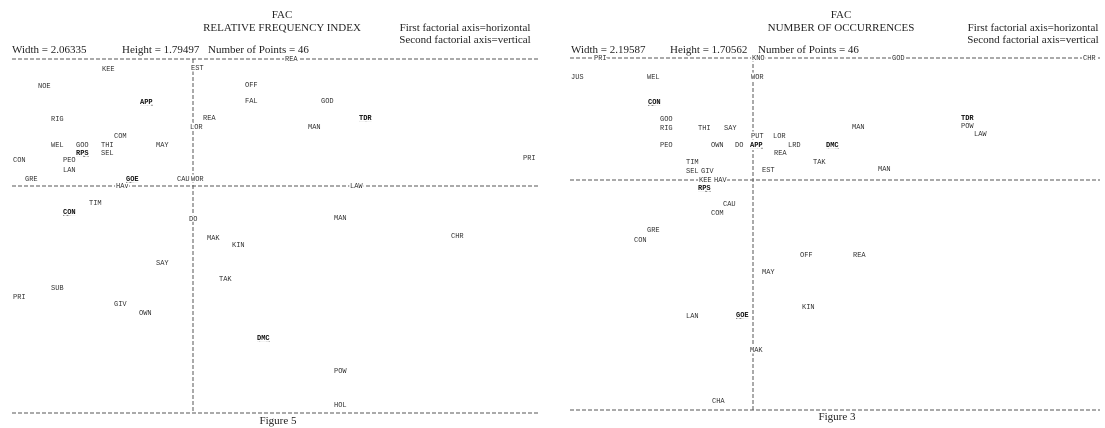  I want to click on point-label: SUB, so click(57, 289).